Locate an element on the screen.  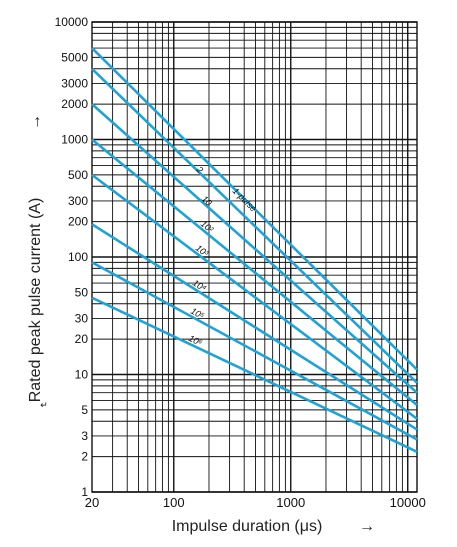
curve-label: 10⁶ is located at coordinates (195, 340).